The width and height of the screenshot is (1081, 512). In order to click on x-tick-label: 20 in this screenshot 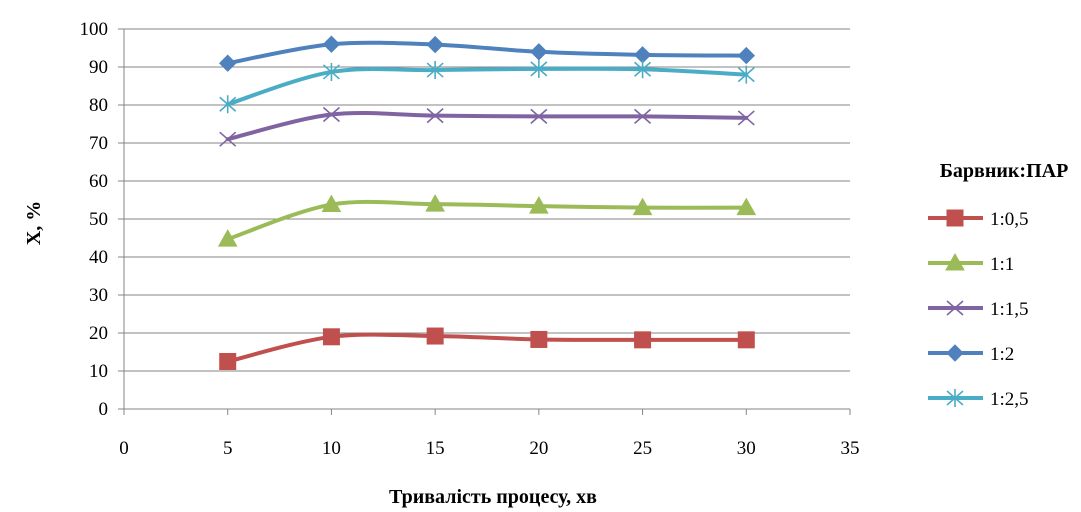, I will do `click(538, 448)`.